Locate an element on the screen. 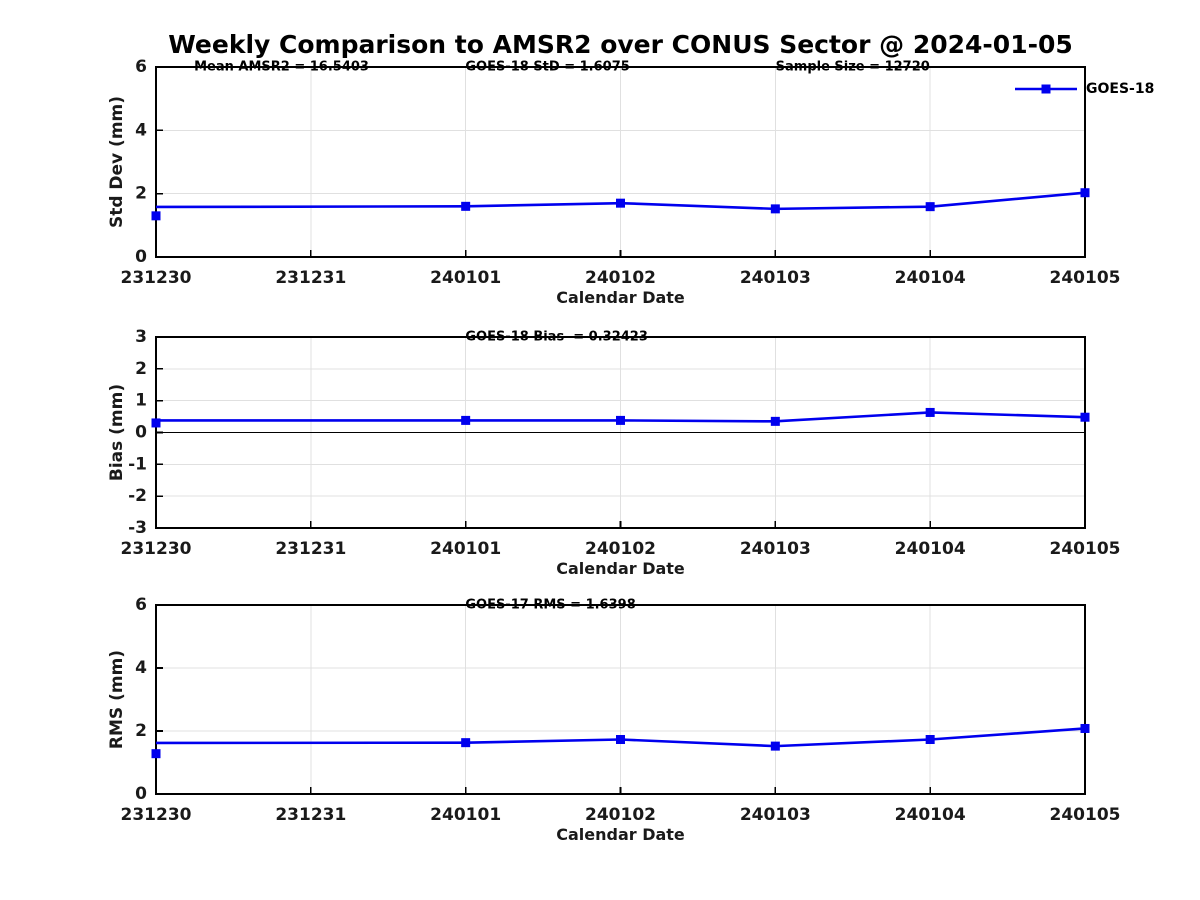  bias-line is located at coordinates (621, 417).